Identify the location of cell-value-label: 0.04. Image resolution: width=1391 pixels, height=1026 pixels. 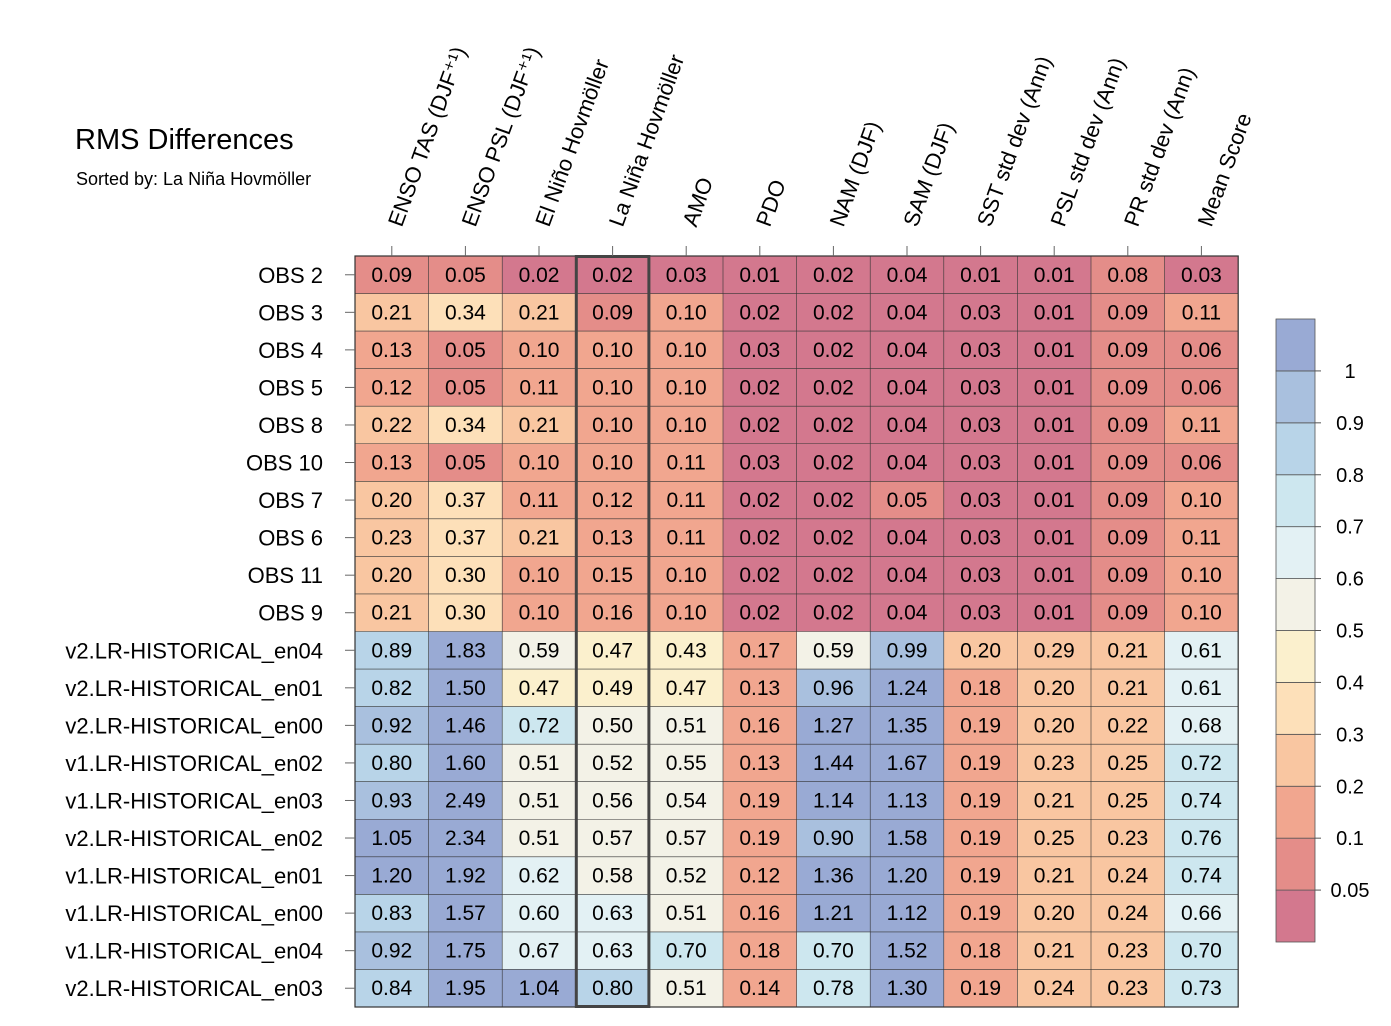
(907, 613).